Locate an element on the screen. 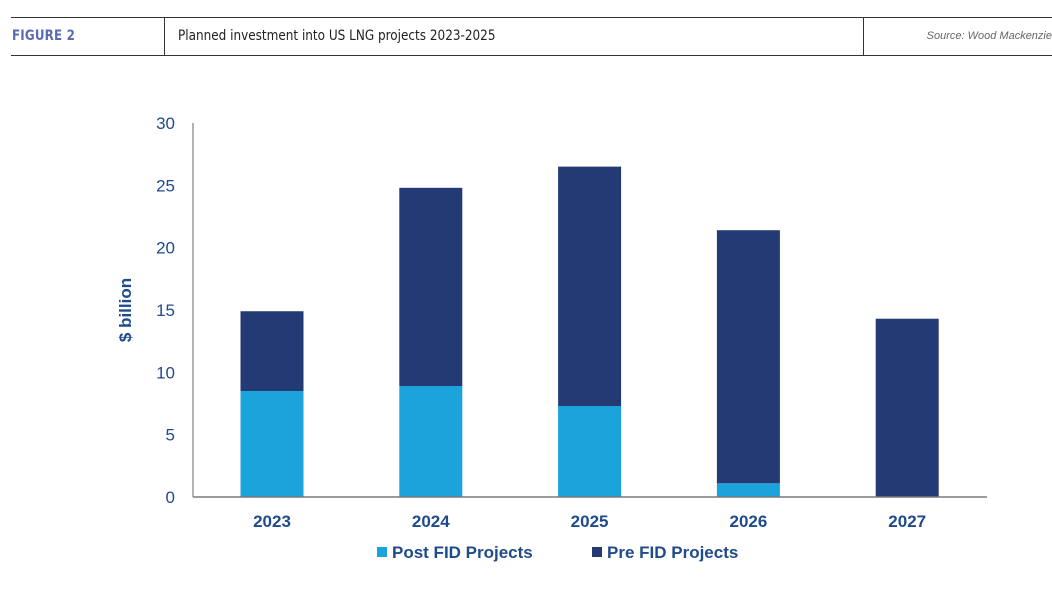  x-tick-label: 2025 is located at coordinates (590, 521).